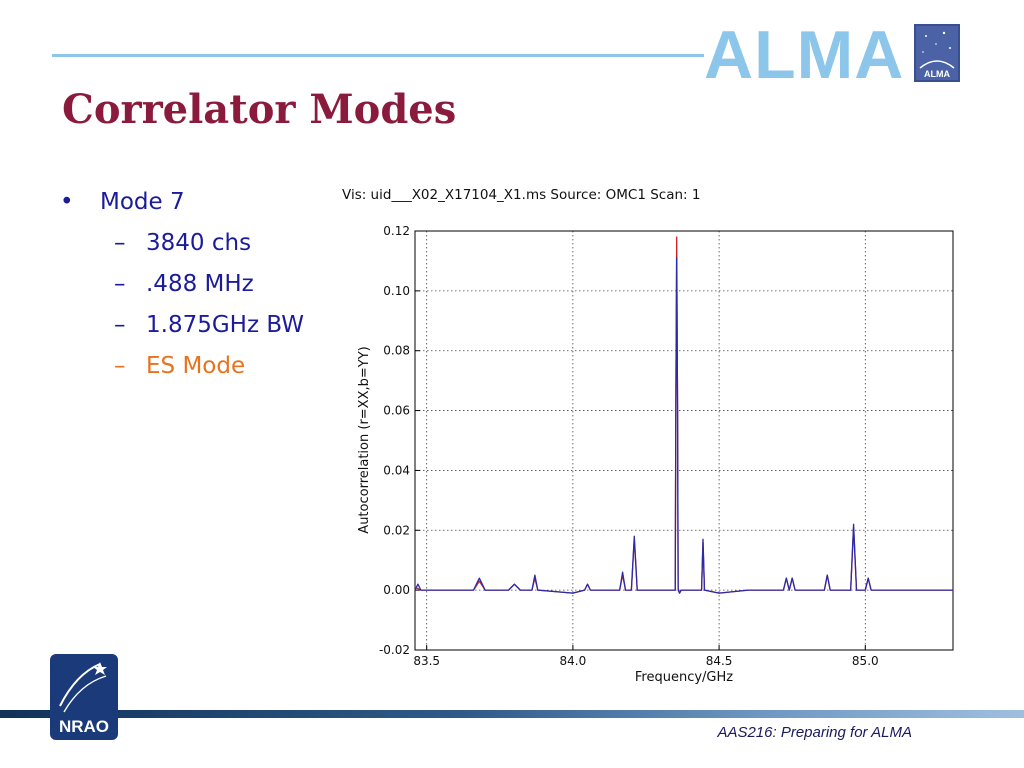 The image size is (1024, 768). What do you see at coordinates (719, 661) in the screenshot?
I see `x-tick-label: 84.5` at bounding box center [719, 661].